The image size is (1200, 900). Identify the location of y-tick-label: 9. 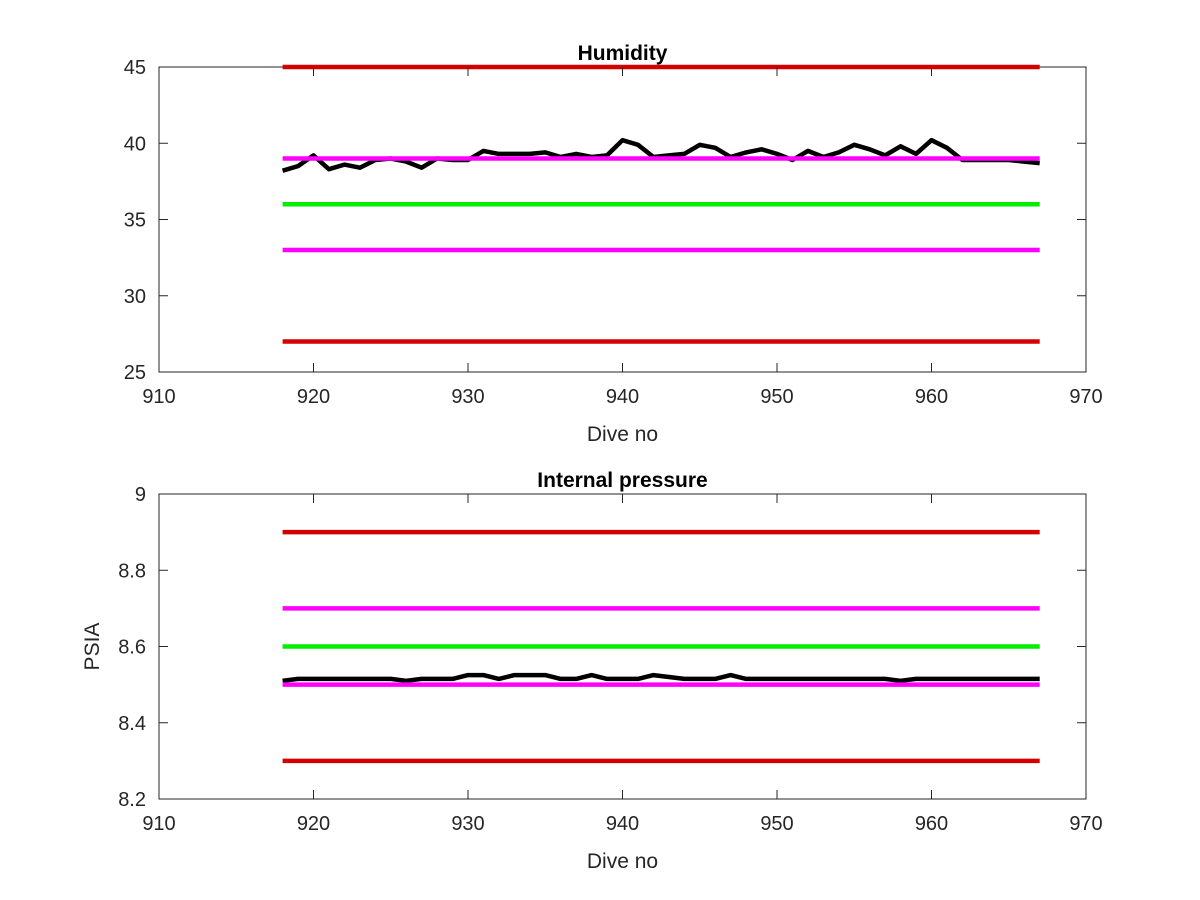
(140, 495).